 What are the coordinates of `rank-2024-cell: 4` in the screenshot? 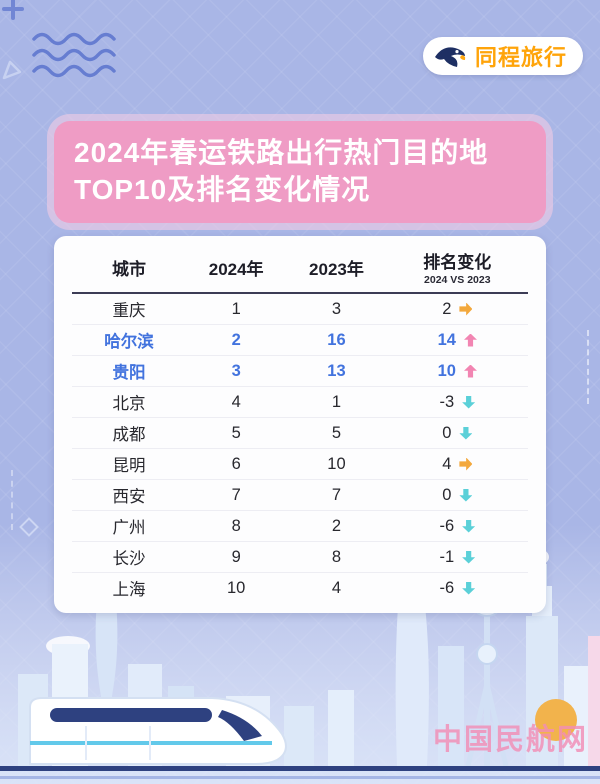 It's located at (236, 401).